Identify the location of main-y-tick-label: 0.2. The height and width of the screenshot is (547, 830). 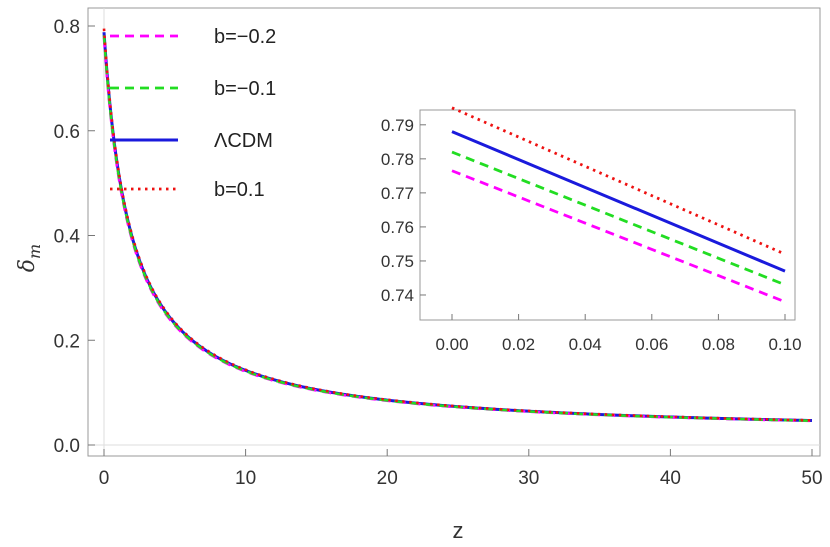
(67, 341).